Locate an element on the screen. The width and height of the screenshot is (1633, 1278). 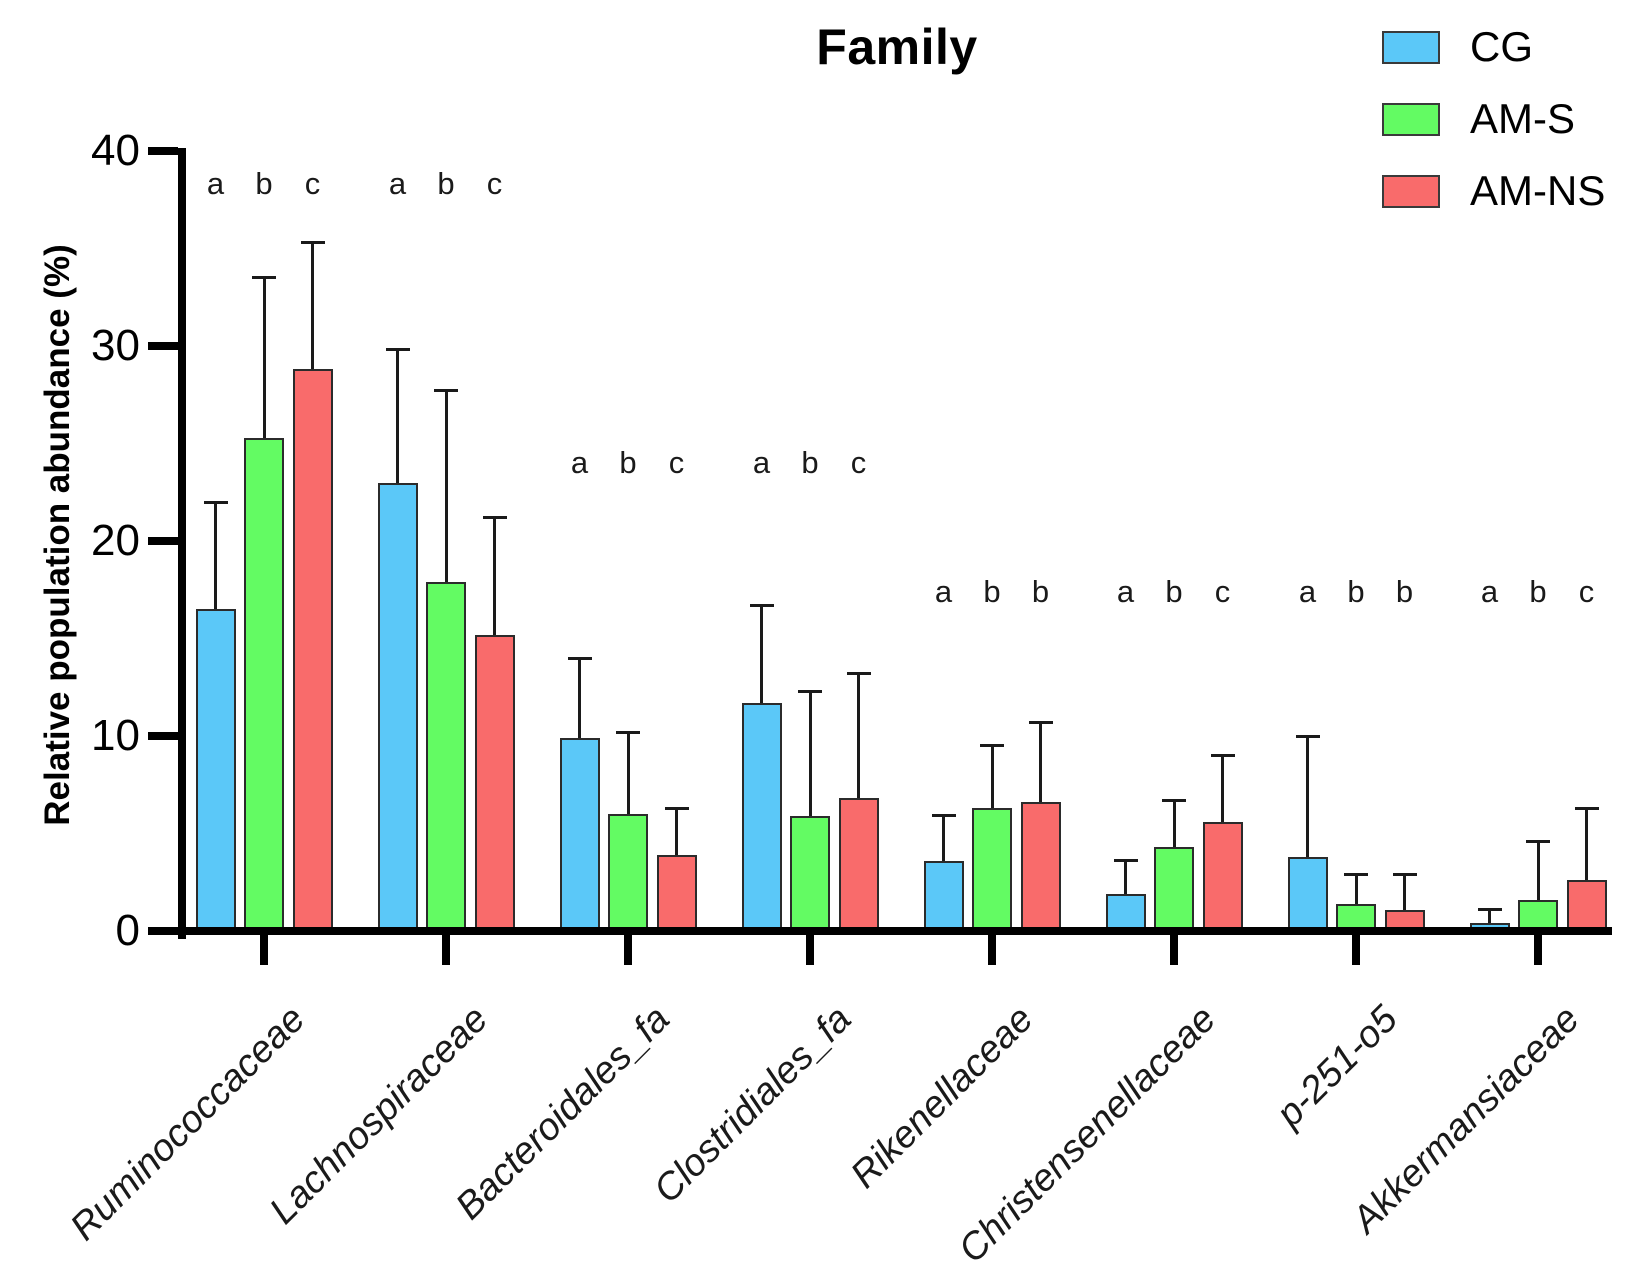
y-tick-label: 30 is located at coordinates (115, 345).